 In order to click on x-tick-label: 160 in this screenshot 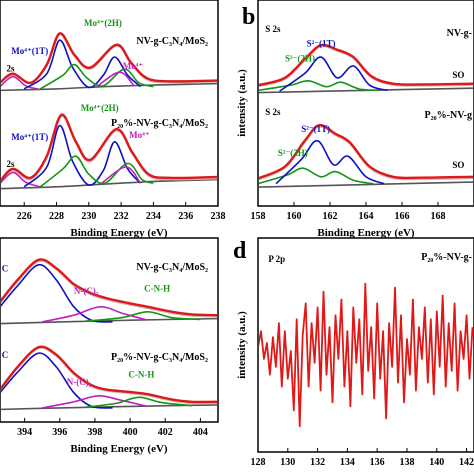, I will do `click(294, 216)`.